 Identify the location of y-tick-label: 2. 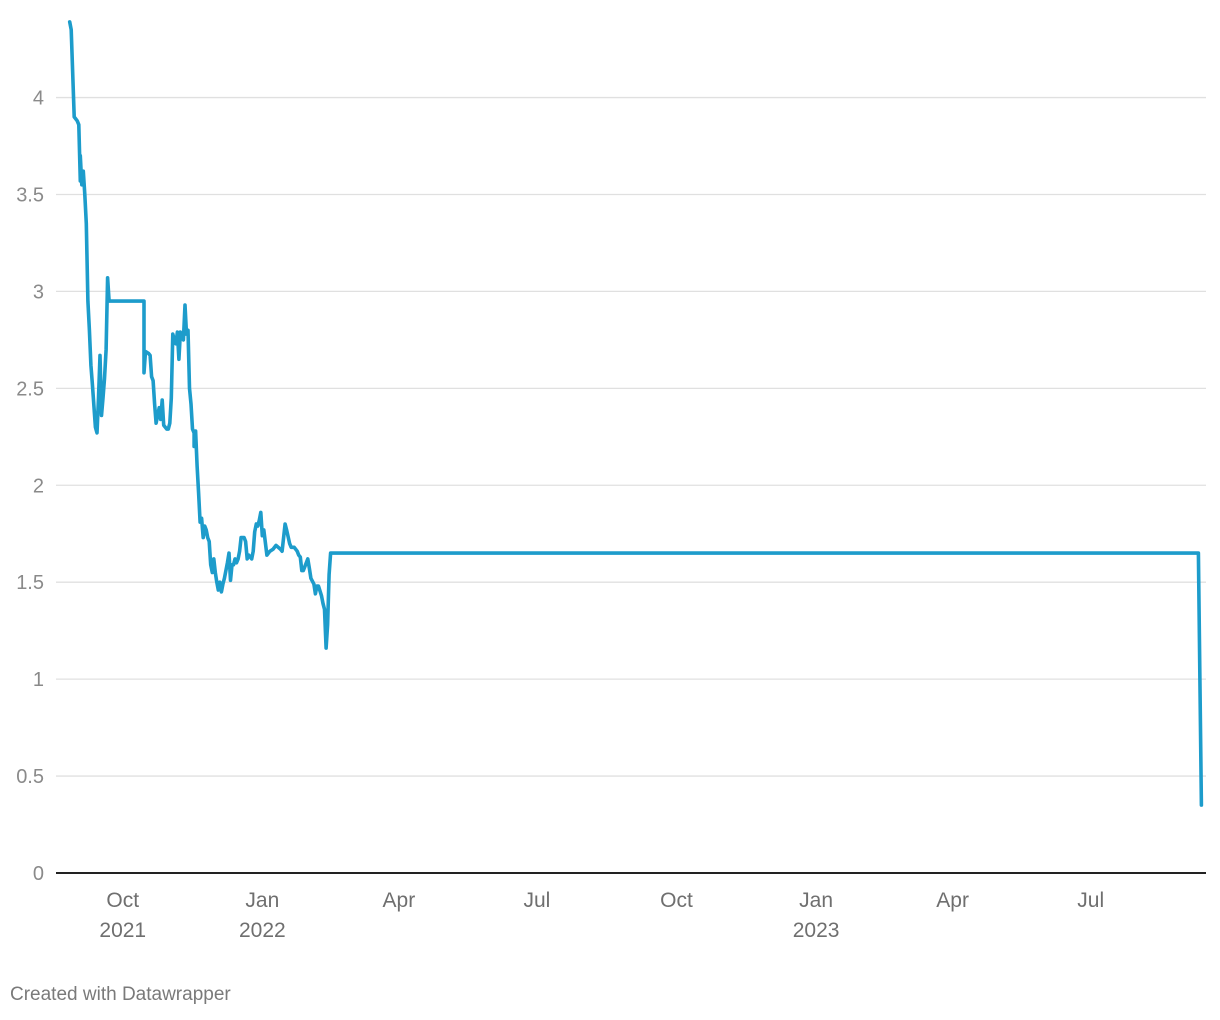
(38, 486).